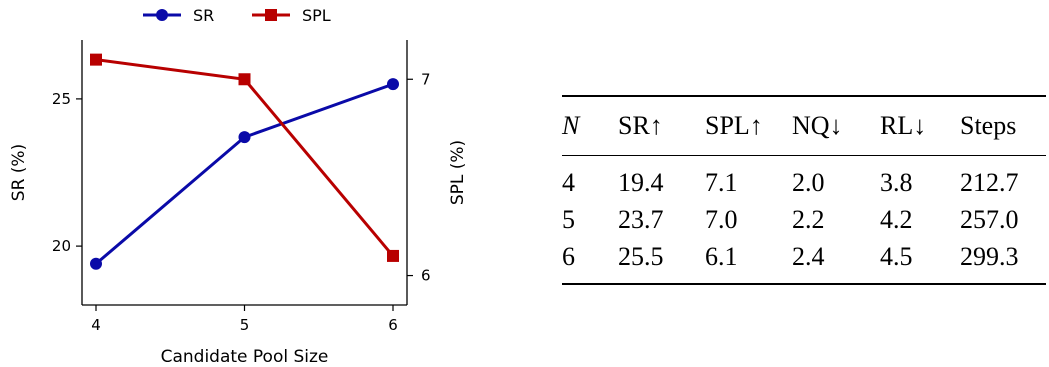 The image size is (1049, 367). What do you see at coordinates (896, 219) in the screenshot?
I see `table-cell: 4.2` at bounding box center [896, 219].